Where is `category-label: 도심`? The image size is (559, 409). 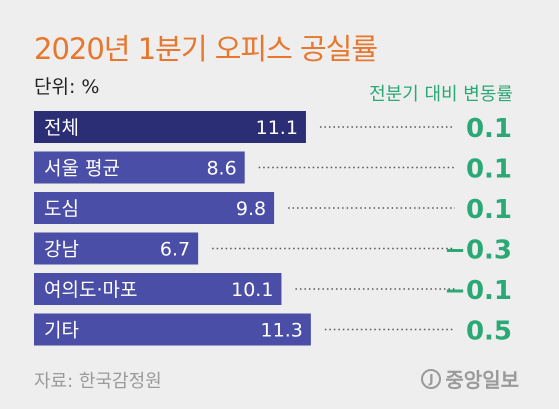
category-label: 도심 is located at coordinates (61, 209).